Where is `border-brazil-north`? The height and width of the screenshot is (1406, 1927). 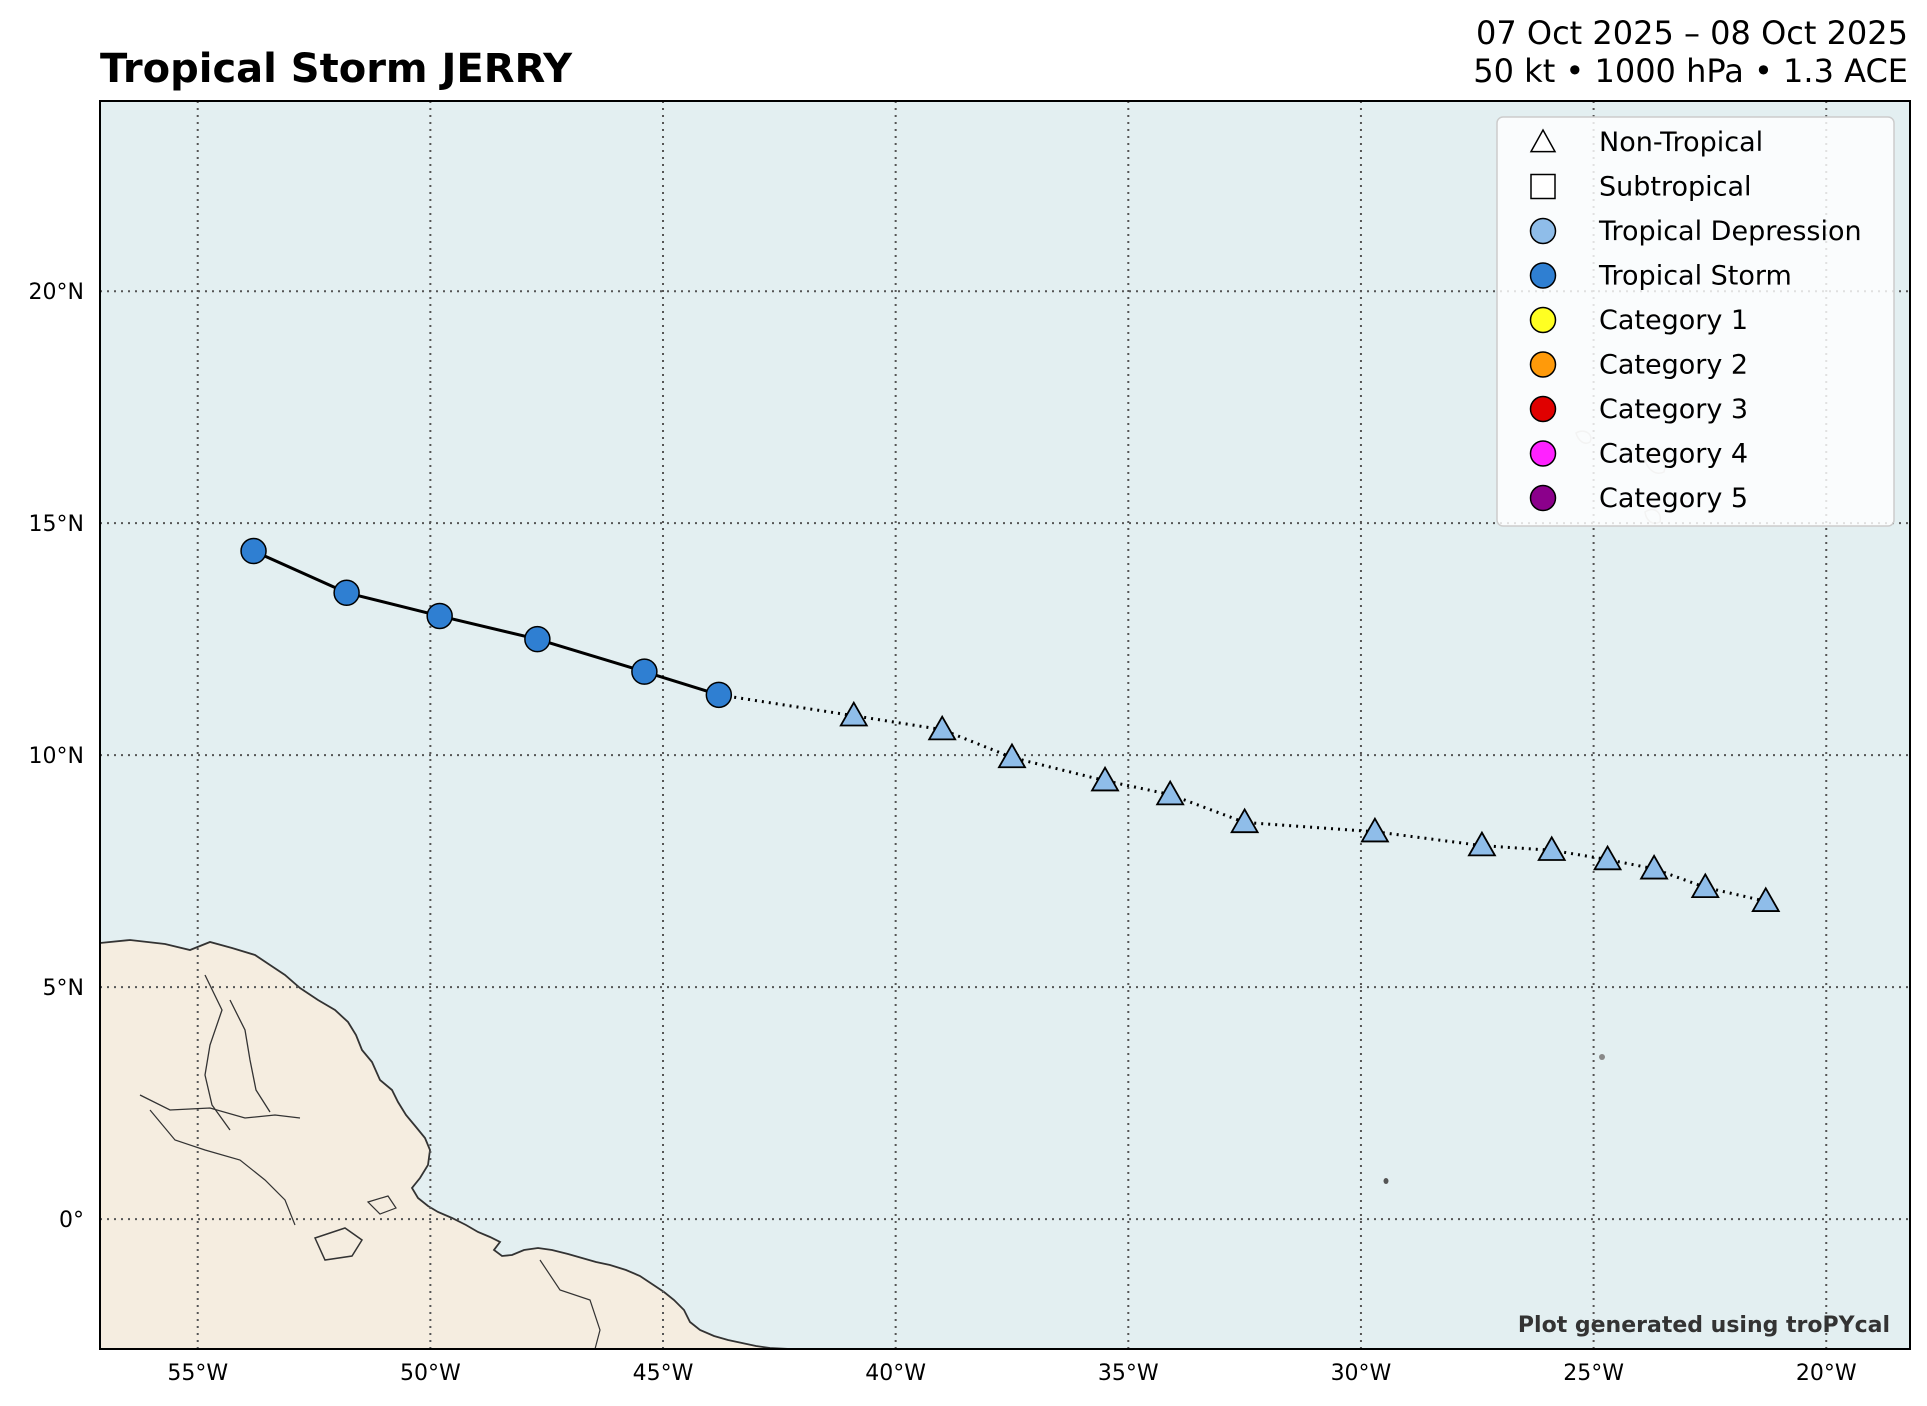 border-brazil-north is located at coordinates (220, 1106).